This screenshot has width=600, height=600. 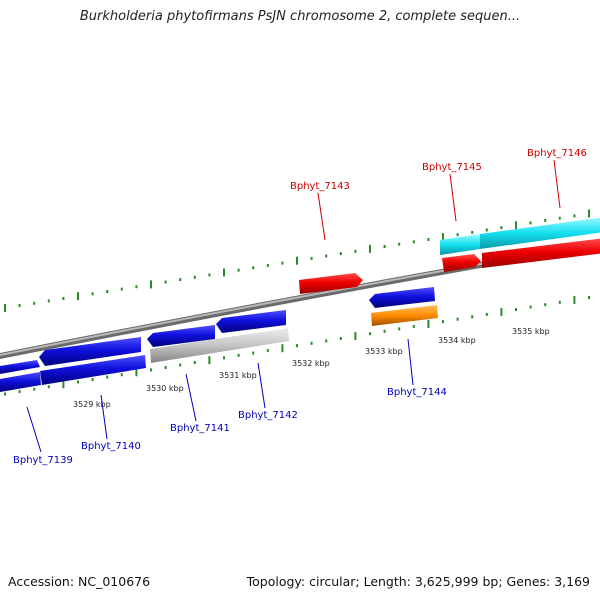 What do you see at coordinates (457, 340) in the screenshot?
I see `scale-label: 3534 kbp` at bounding box center [457, 340].